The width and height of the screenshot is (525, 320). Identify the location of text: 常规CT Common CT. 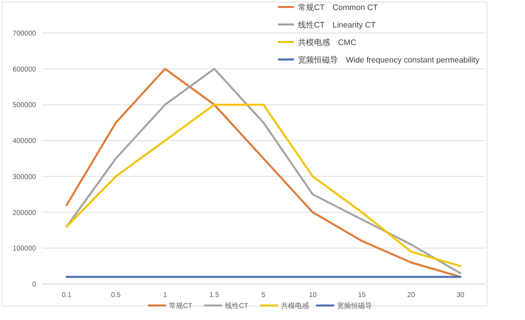
(338, 7).